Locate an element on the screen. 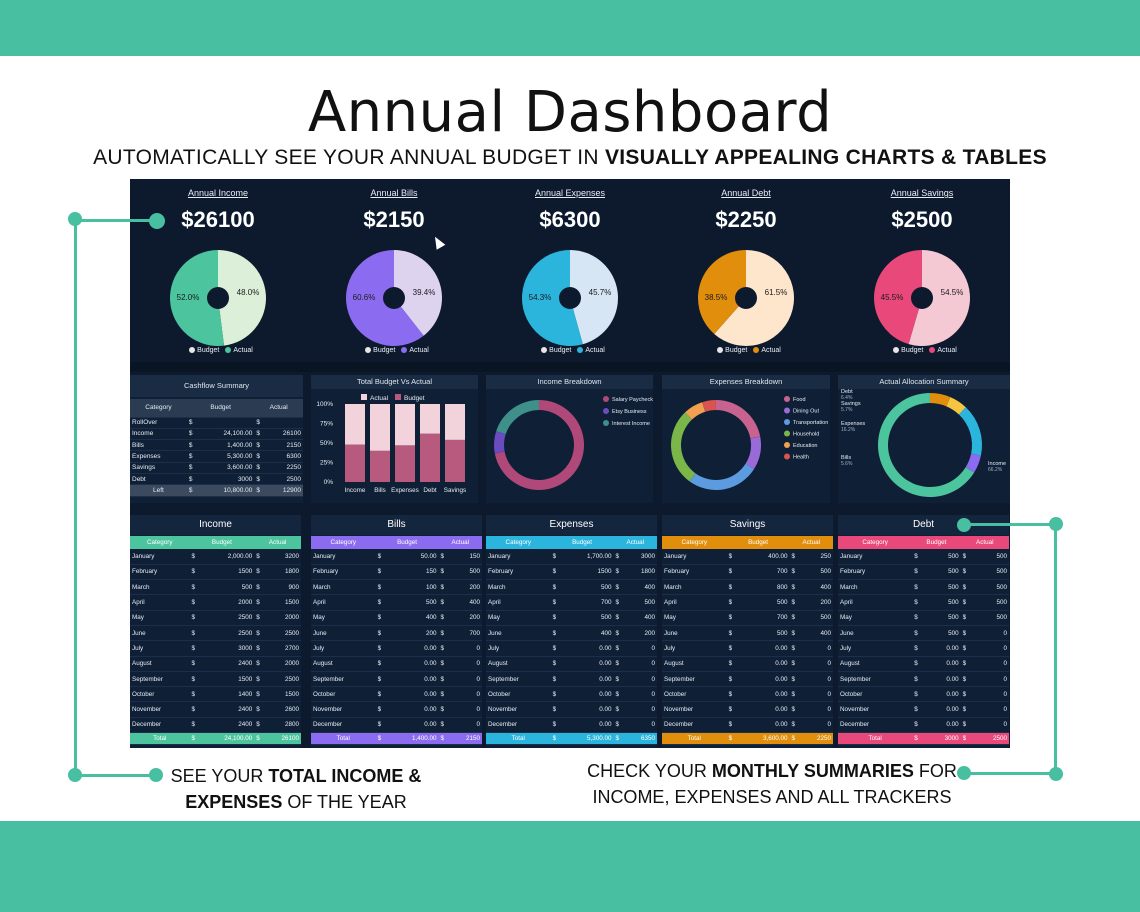 This screenshot has height=912, width=1140. cell-month: August is located at coordinates (160, 664).